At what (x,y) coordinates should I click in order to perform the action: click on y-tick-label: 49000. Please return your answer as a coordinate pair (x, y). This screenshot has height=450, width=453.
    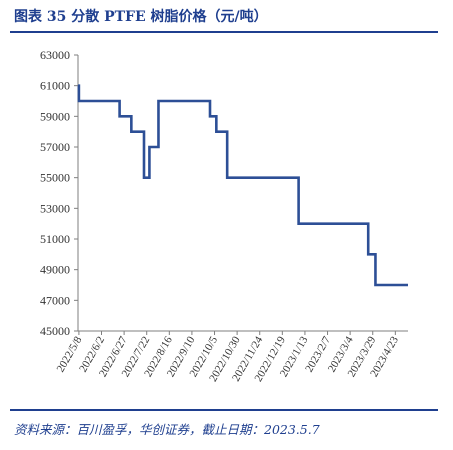
    Looking at the image, I should click on (55, 270).